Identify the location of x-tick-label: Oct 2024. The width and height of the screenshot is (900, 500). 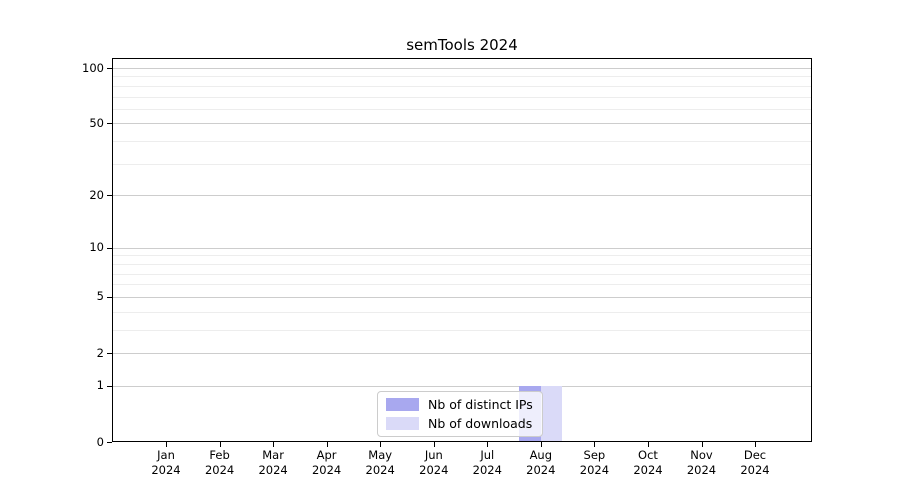
(648, 462).